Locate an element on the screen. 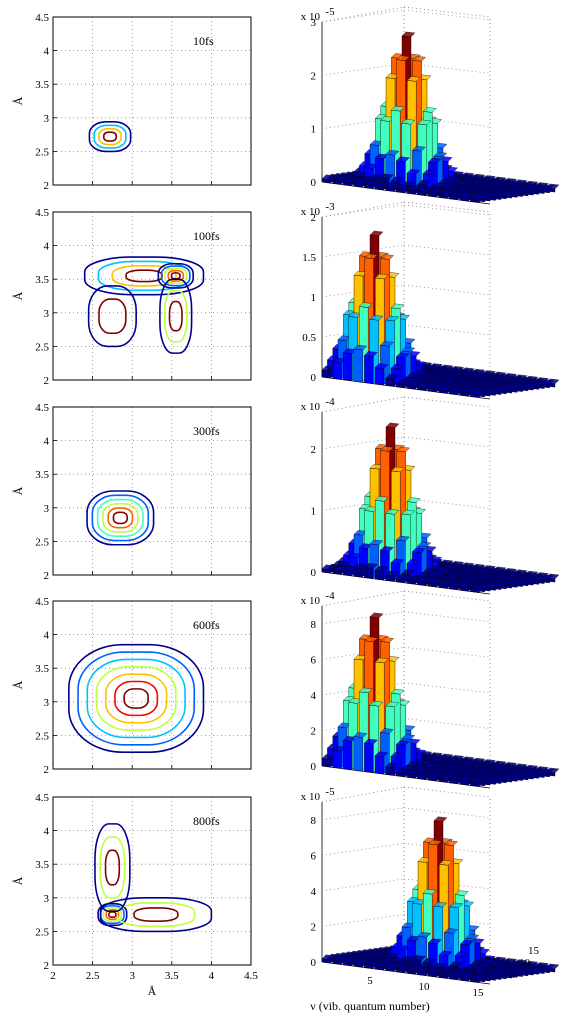 The width and height of the screenshot is (580, 1014). y-tick-label: 2.5 is located at coordinates (42, 347).